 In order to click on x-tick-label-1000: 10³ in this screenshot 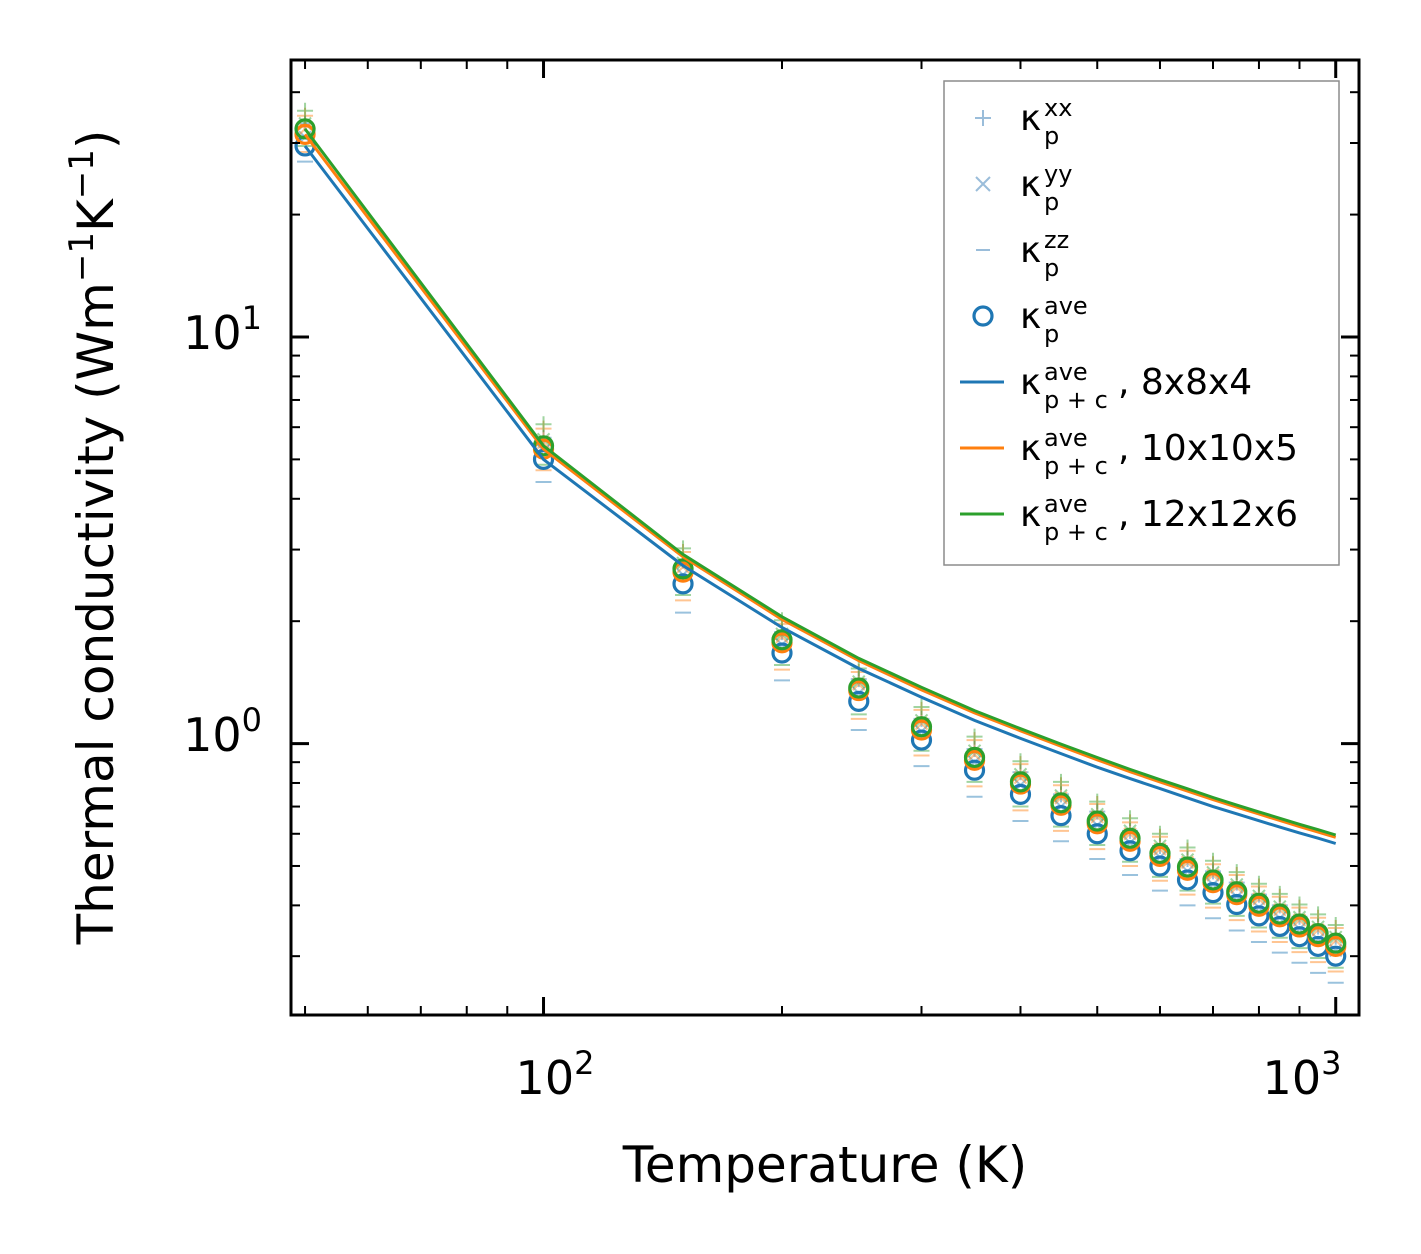, I will do `click(1302, 1074)`.